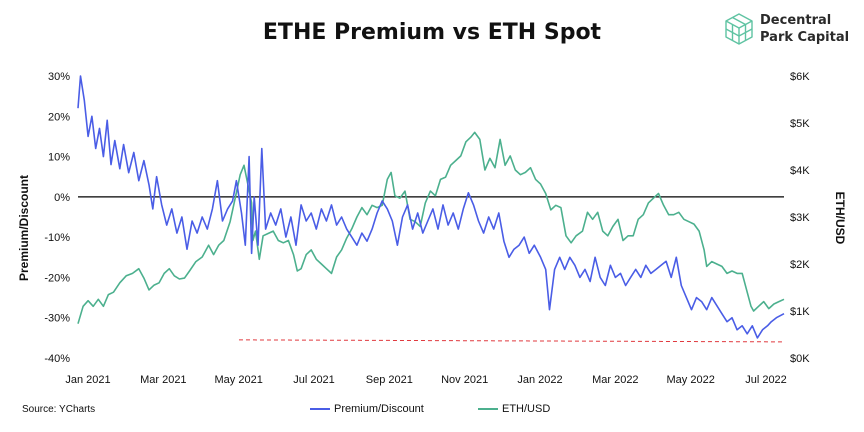 This screenshot has width=864, height=432. I want to click on chart-title: ETHE Premium vs ETH Spot, so click(432, 32).